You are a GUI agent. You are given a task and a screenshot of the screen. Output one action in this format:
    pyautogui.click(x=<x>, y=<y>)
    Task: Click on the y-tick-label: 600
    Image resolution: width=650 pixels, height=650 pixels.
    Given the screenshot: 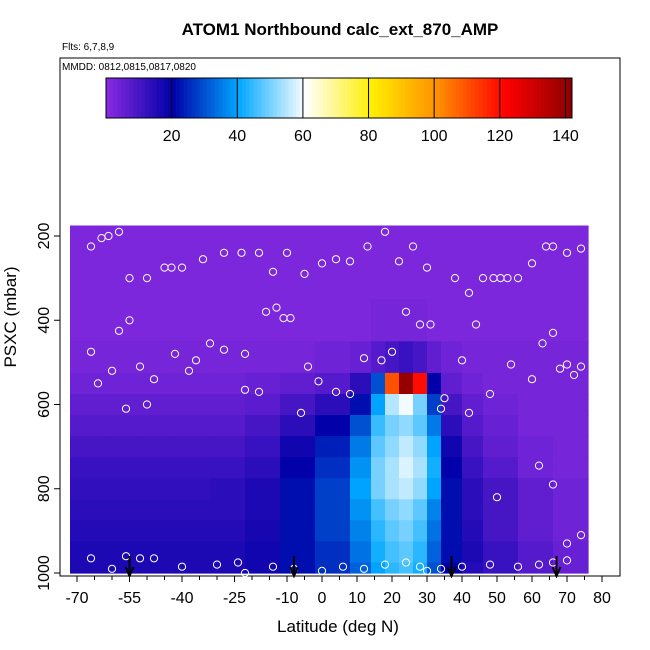 What is the action you would take?
    pyautogui.click(x=44, y=404)
    